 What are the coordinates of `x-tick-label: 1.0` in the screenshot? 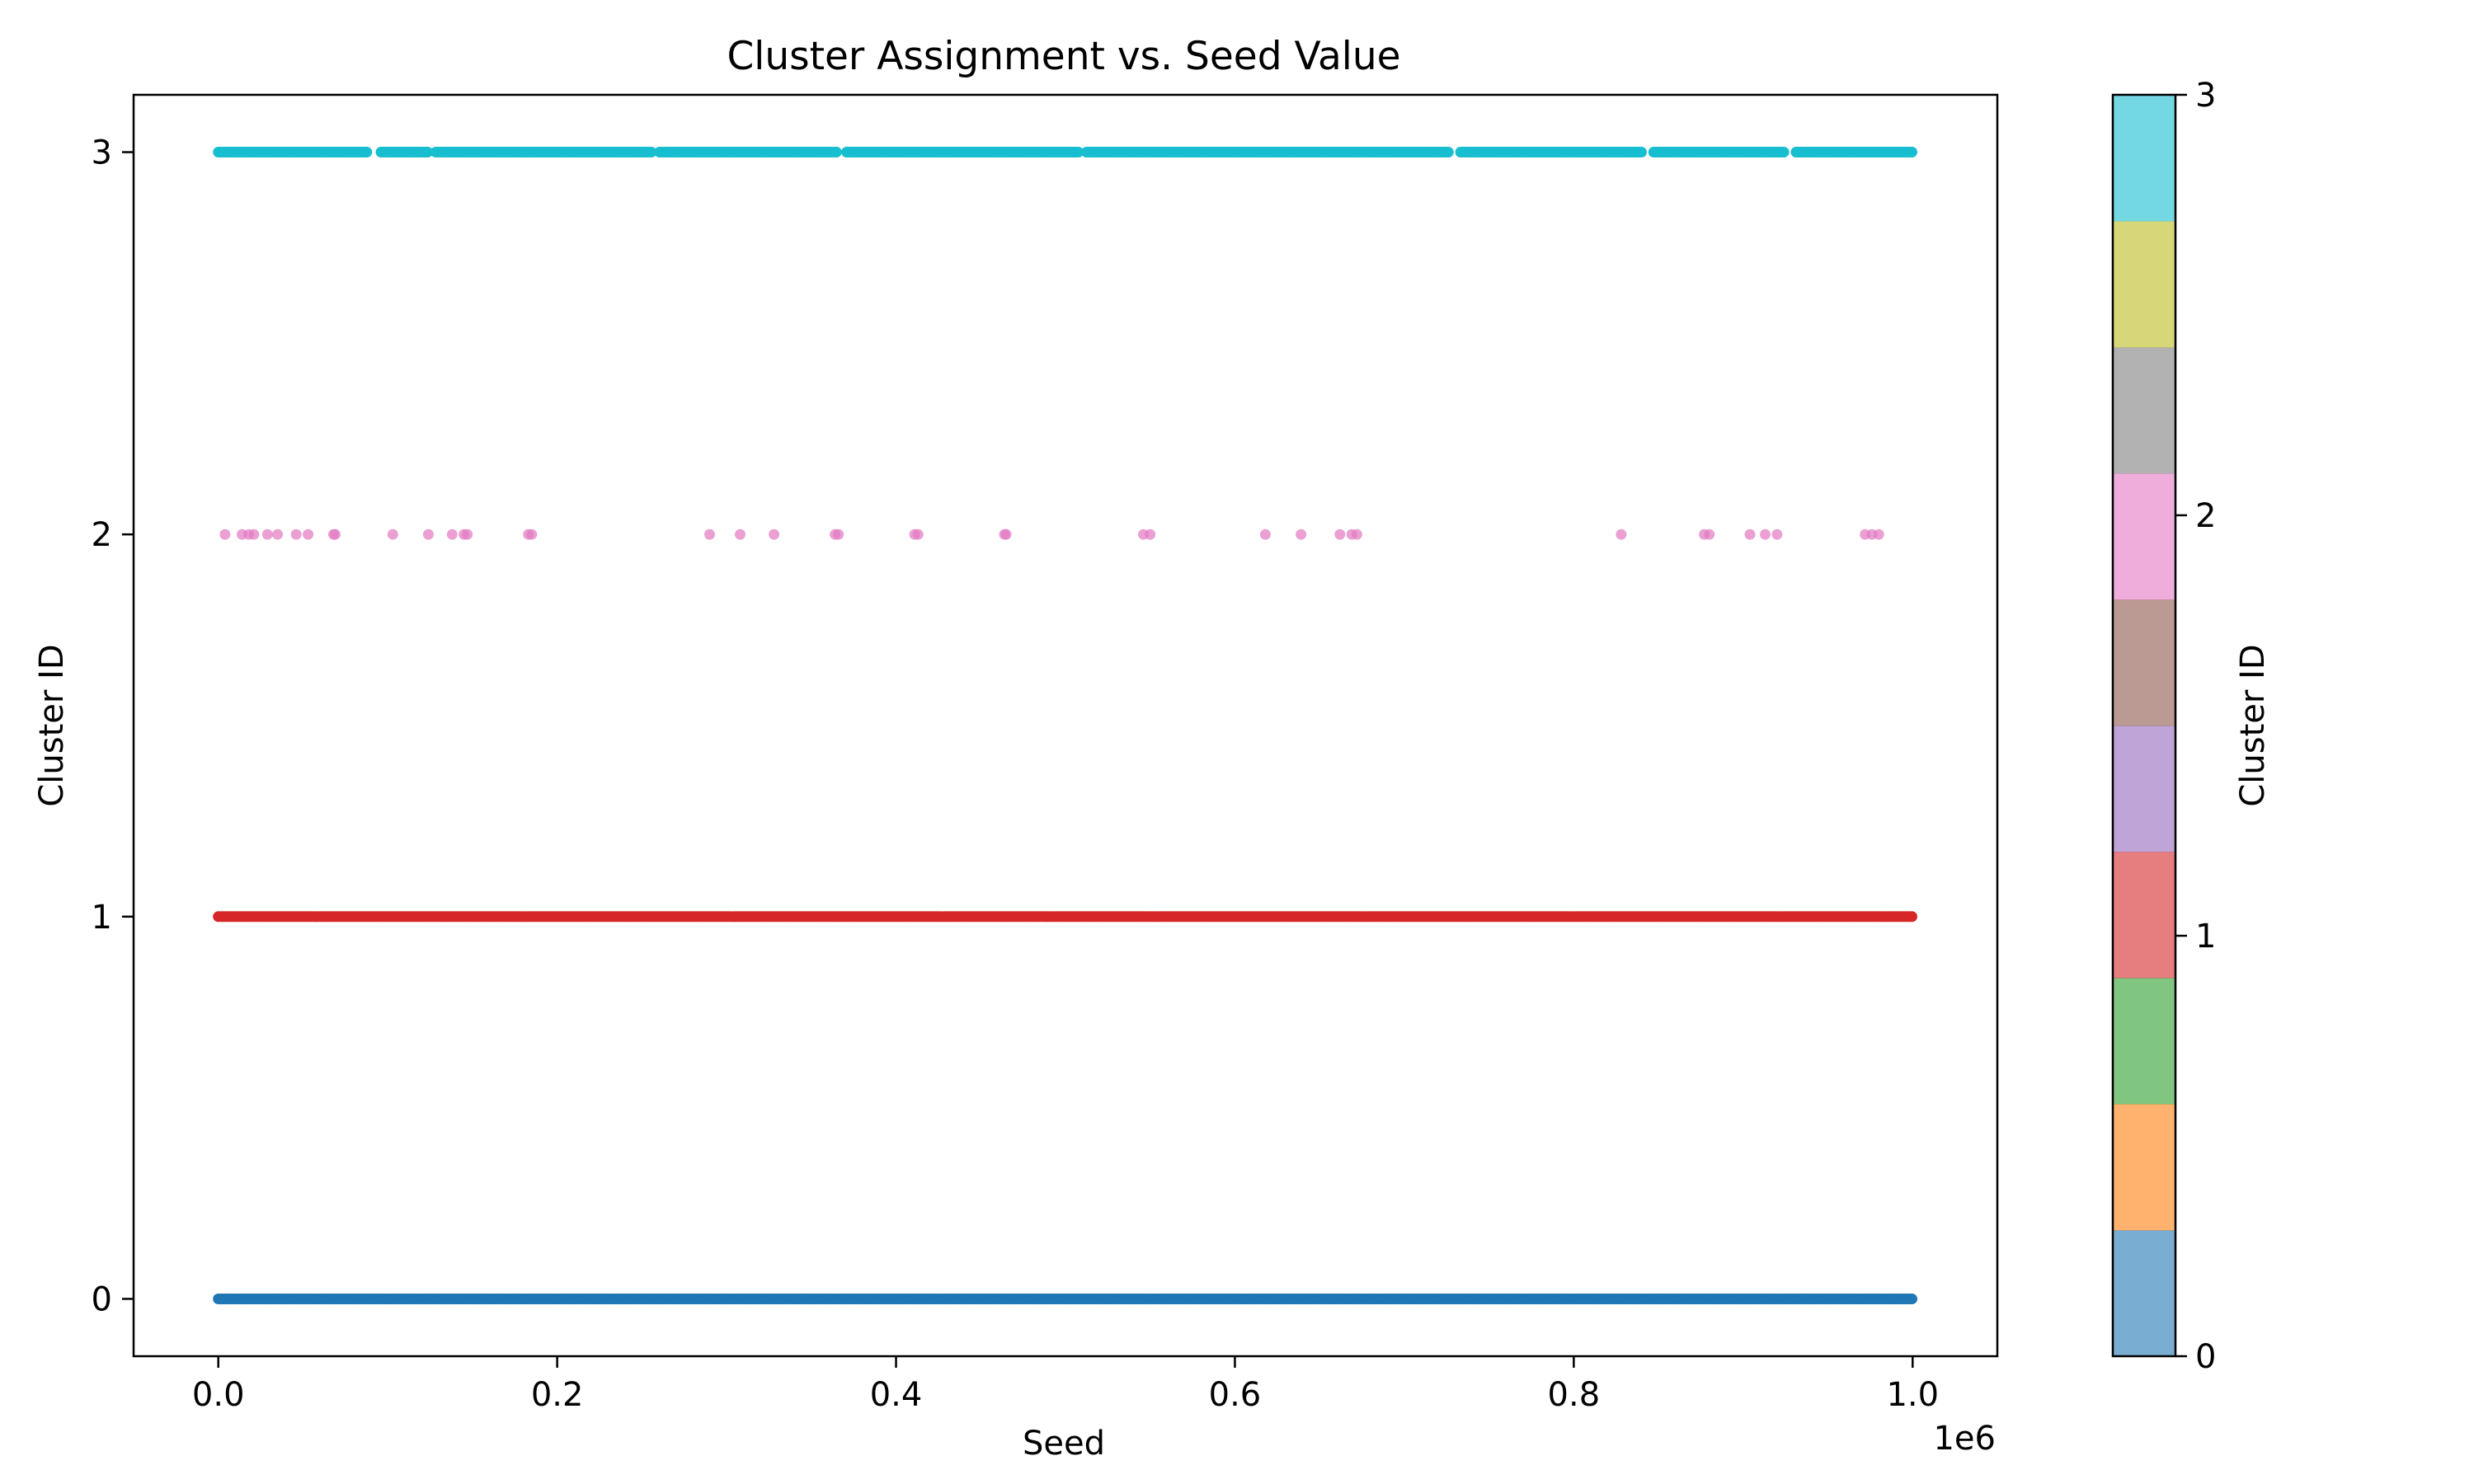 It's located at (1912, 1395).